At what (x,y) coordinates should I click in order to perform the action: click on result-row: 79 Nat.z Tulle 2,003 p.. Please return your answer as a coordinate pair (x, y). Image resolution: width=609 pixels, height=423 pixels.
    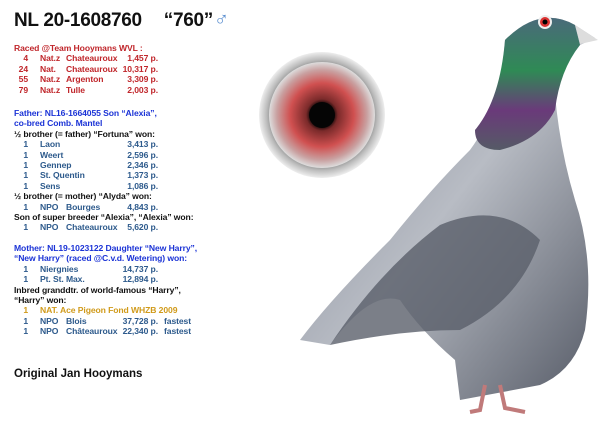
    Looking at the image, I should click on (88, 89).